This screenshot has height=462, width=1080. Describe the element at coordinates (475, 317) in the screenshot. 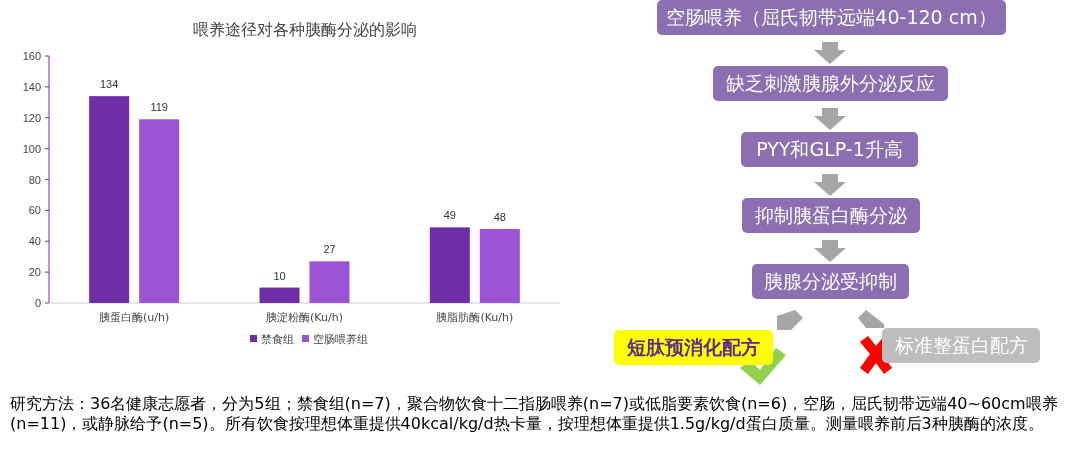

I see `x-tick-label: 胰脂肪酶(Ku/h)` at that location.